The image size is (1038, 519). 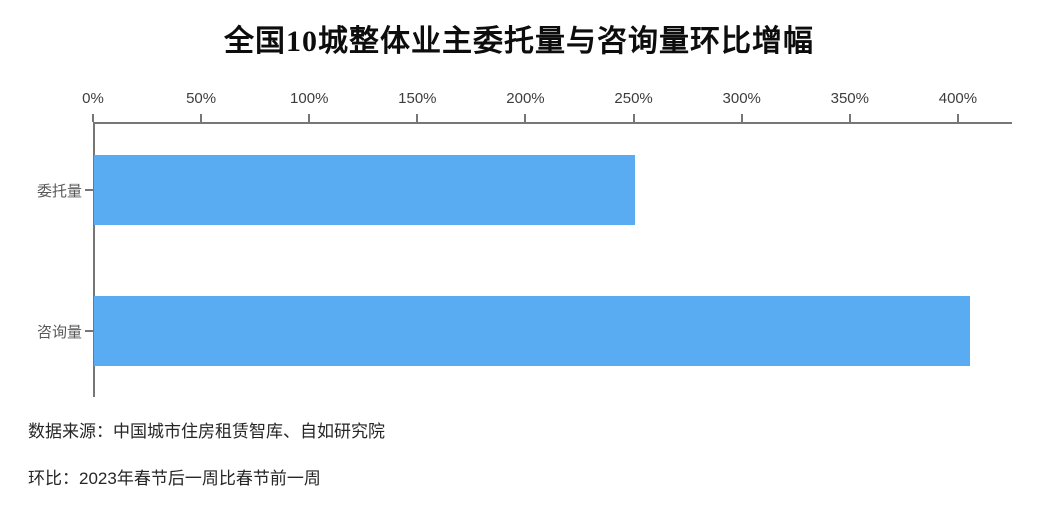 What do you see at coordinates (849, 98) in the screenshot?
I see `x-tick-label: 350%` at bounding box center [849, 98].